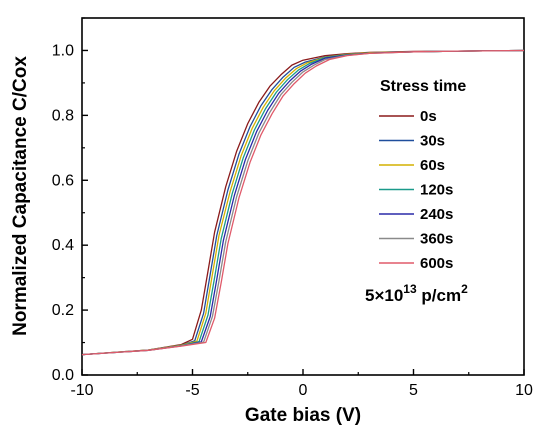 Image resolution: width=550 pixels, height=440 pixels. What do you see at coordinates (416, 293) in the screenshot?
I see `dose-annotation: 5×1013 p/cm2` at bounding box center [416, 293].